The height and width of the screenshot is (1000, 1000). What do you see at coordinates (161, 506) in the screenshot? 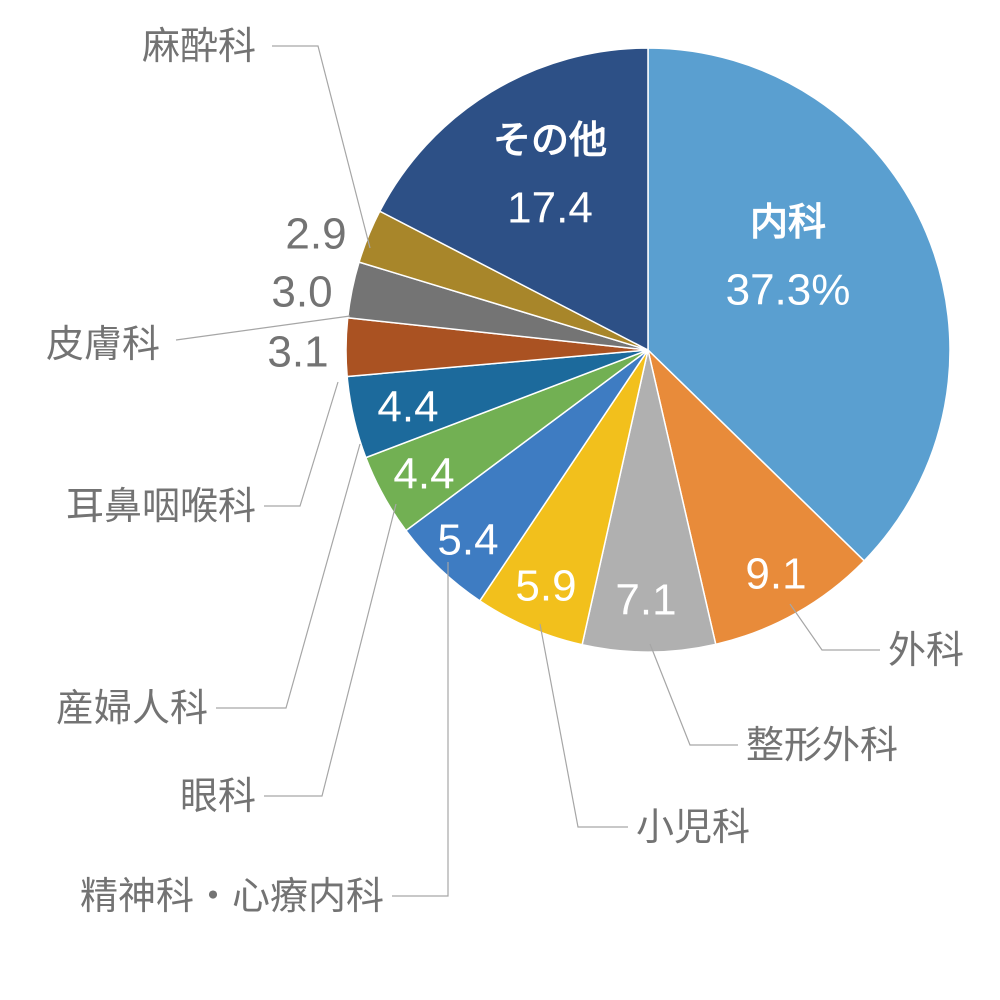
I see `slice-7-category-label: 耳鼻咽喉科` at bounding box center [161, 506].